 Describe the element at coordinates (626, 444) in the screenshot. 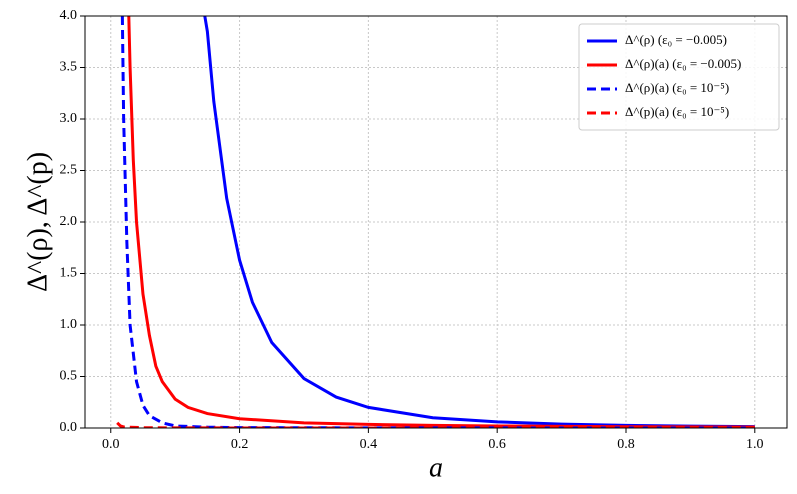

I see `x-tick-label: 0.8` at that location.